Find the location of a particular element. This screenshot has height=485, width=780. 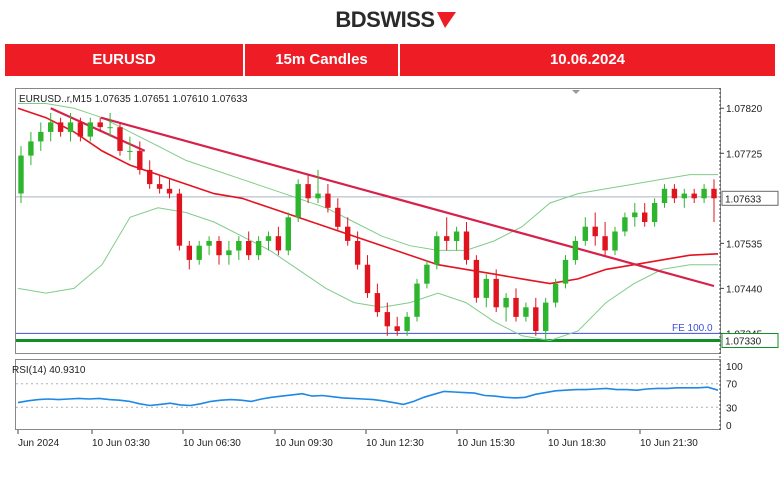

fe-level-label: FE 100.0 is located at coordinates (692, 328).